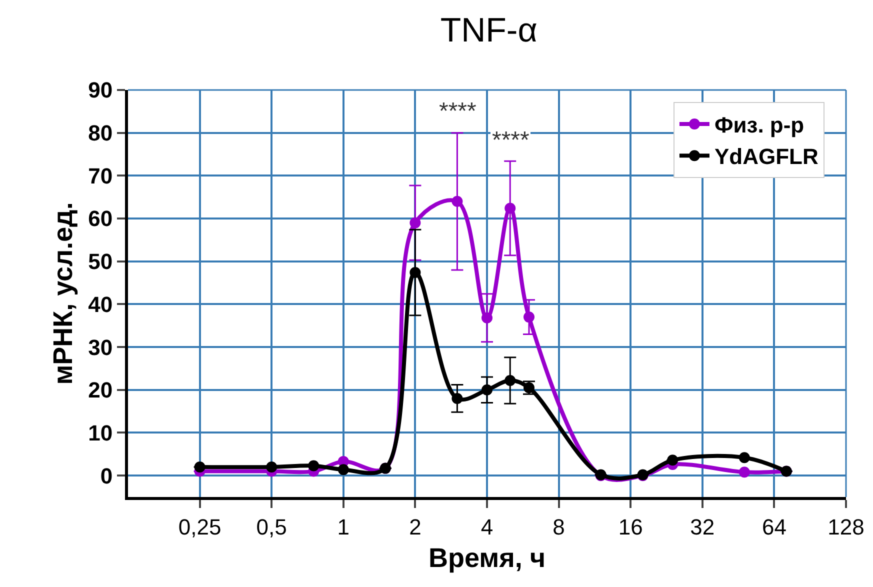 The width and height of the screenshot is (873, 587). I want to click on x-tick-label: 0,5, so click(271, 527).